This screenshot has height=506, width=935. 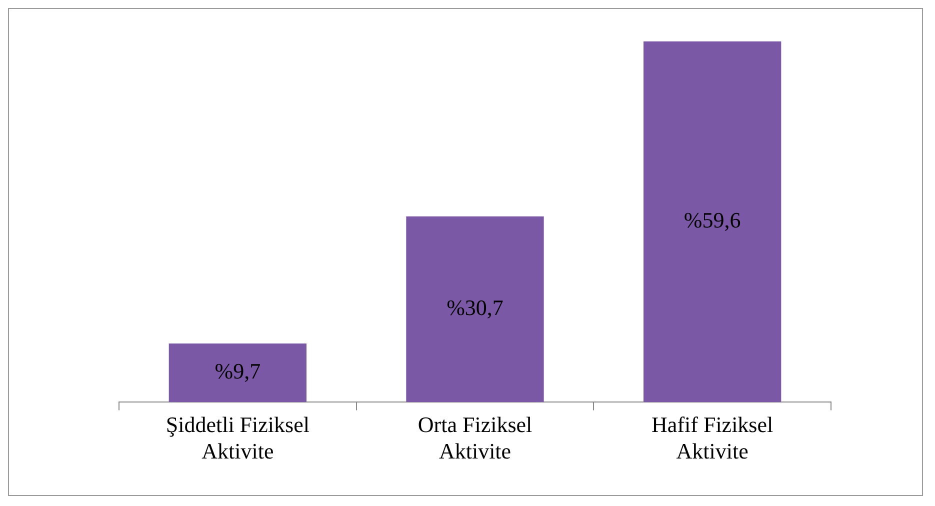 What do you see at coordinates (475, 307) in the screenshot?
I see `data-label: %30,7` at bounding box center [475, 307].